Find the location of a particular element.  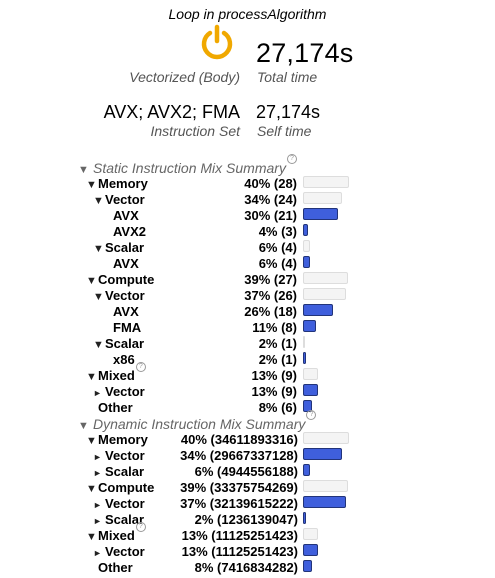

vectorization-mode: Vectorized (Body) is located at coordinates (184, 77).